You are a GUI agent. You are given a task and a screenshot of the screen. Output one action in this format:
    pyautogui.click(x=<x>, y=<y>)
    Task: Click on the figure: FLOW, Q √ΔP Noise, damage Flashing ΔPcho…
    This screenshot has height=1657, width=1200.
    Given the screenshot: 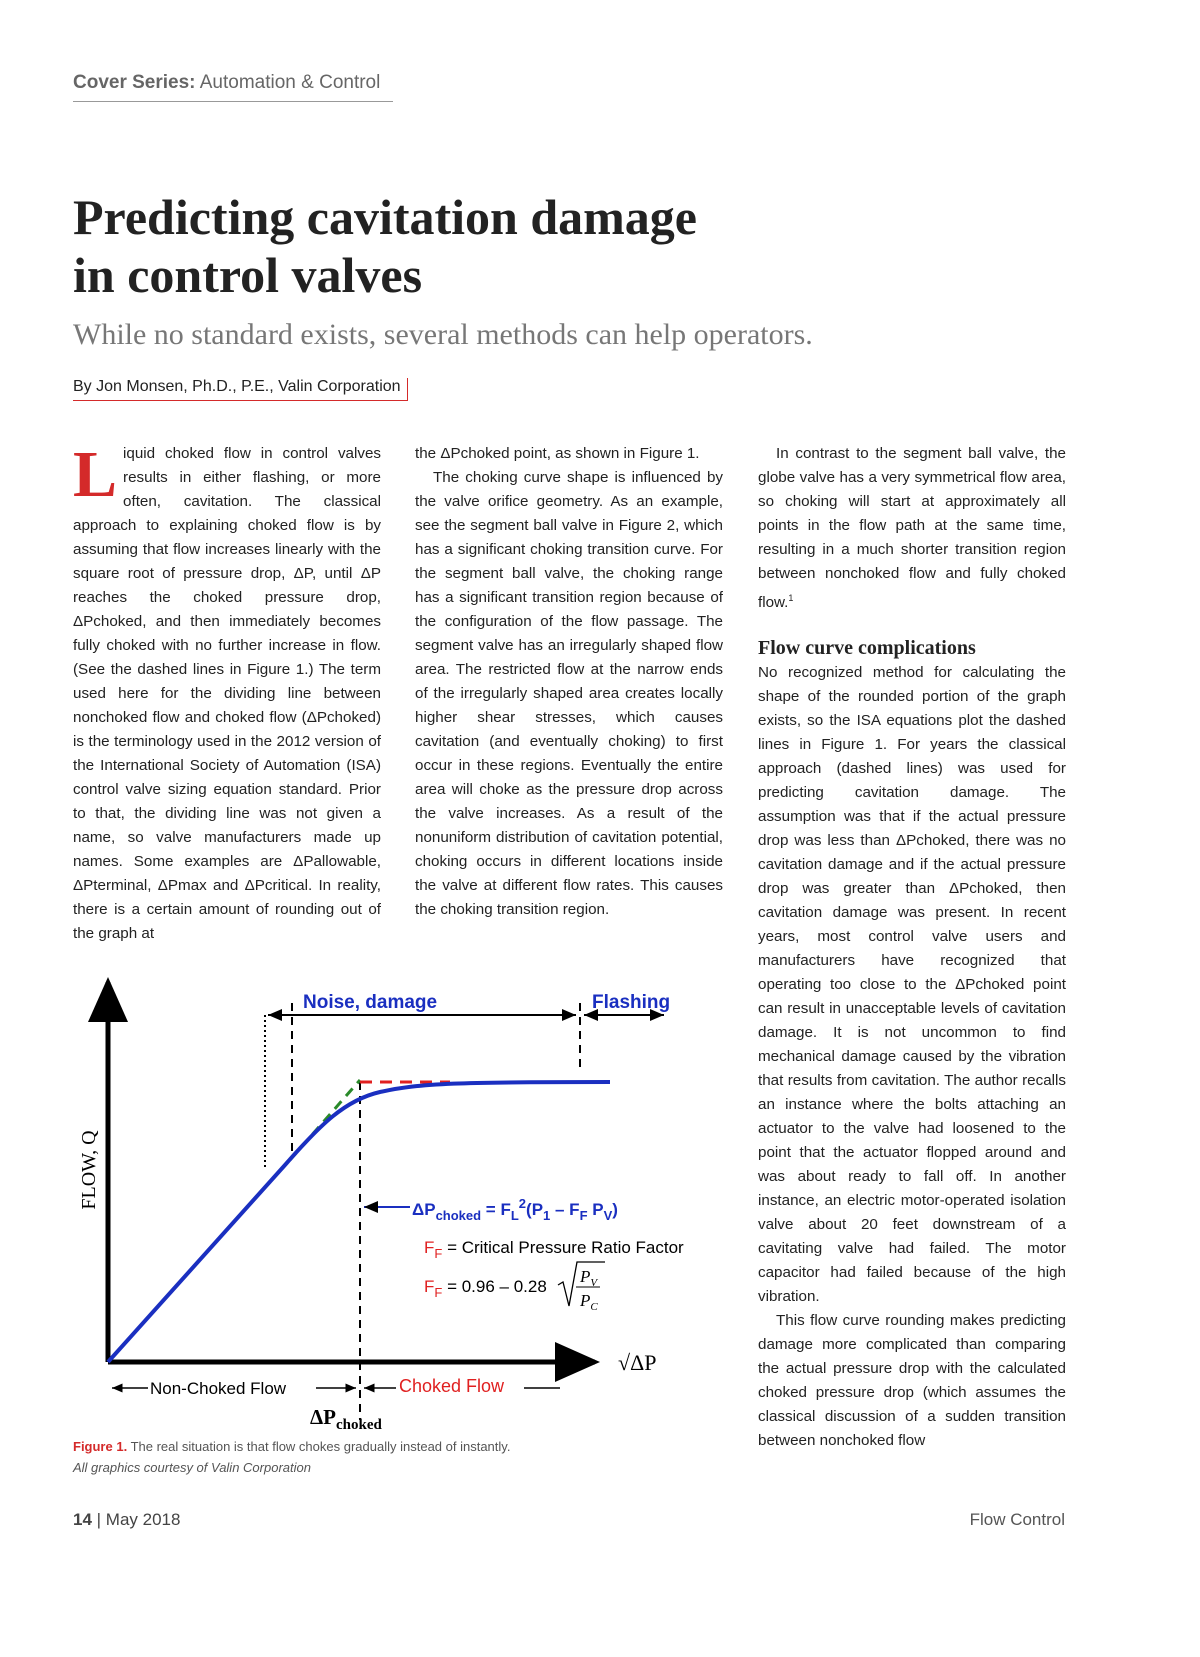 What is the action you would take?
    pyautogui.click(x=381, y=1205)
    